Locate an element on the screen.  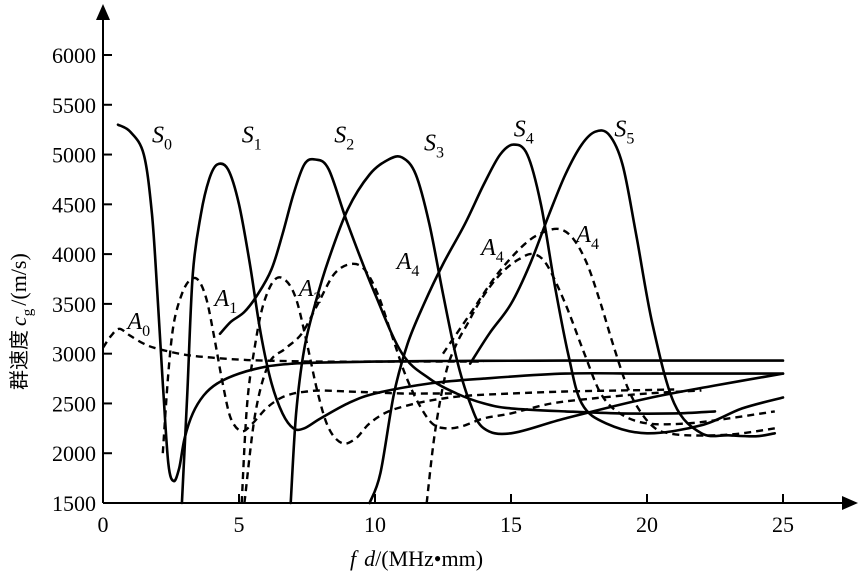
curve-label-a1: A1 is located at coordinates (225, 301).